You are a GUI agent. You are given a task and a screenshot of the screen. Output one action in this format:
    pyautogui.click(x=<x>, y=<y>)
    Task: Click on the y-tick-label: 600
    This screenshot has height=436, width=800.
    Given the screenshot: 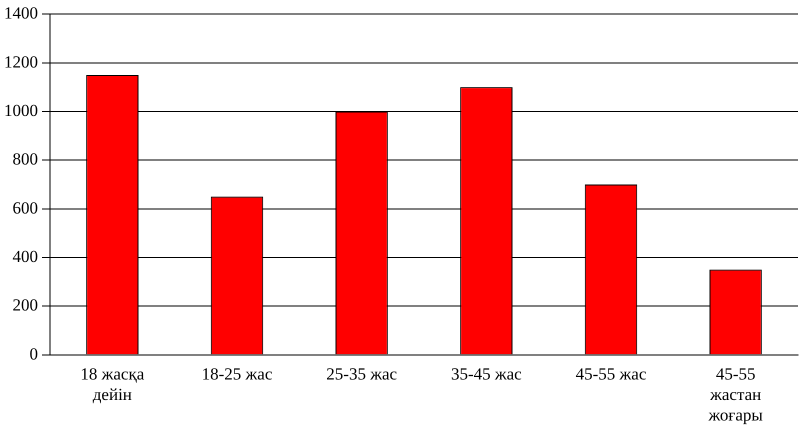 What is the action you would take?
    pyautogui.click(x=25, y=208)
    